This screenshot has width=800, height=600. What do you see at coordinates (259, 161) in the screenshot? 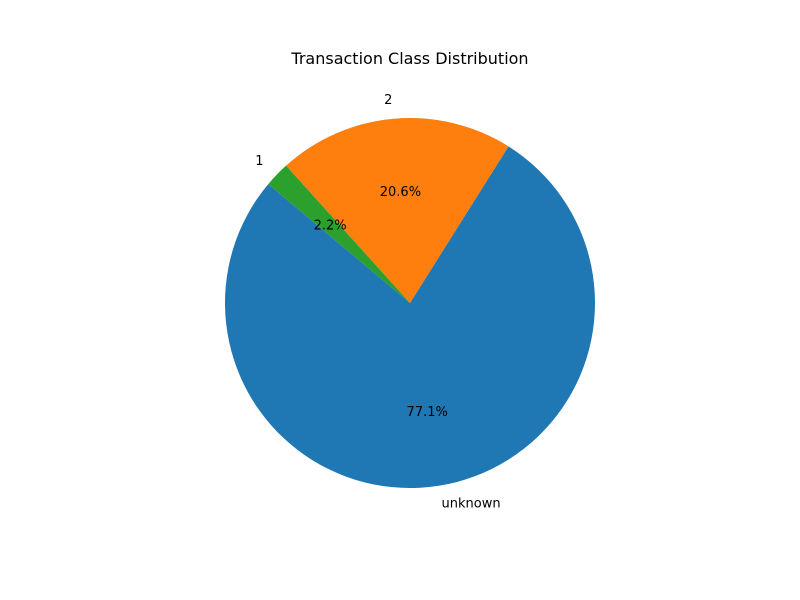
I see `slice-label-1: 1` at bounding box center [259, 161].